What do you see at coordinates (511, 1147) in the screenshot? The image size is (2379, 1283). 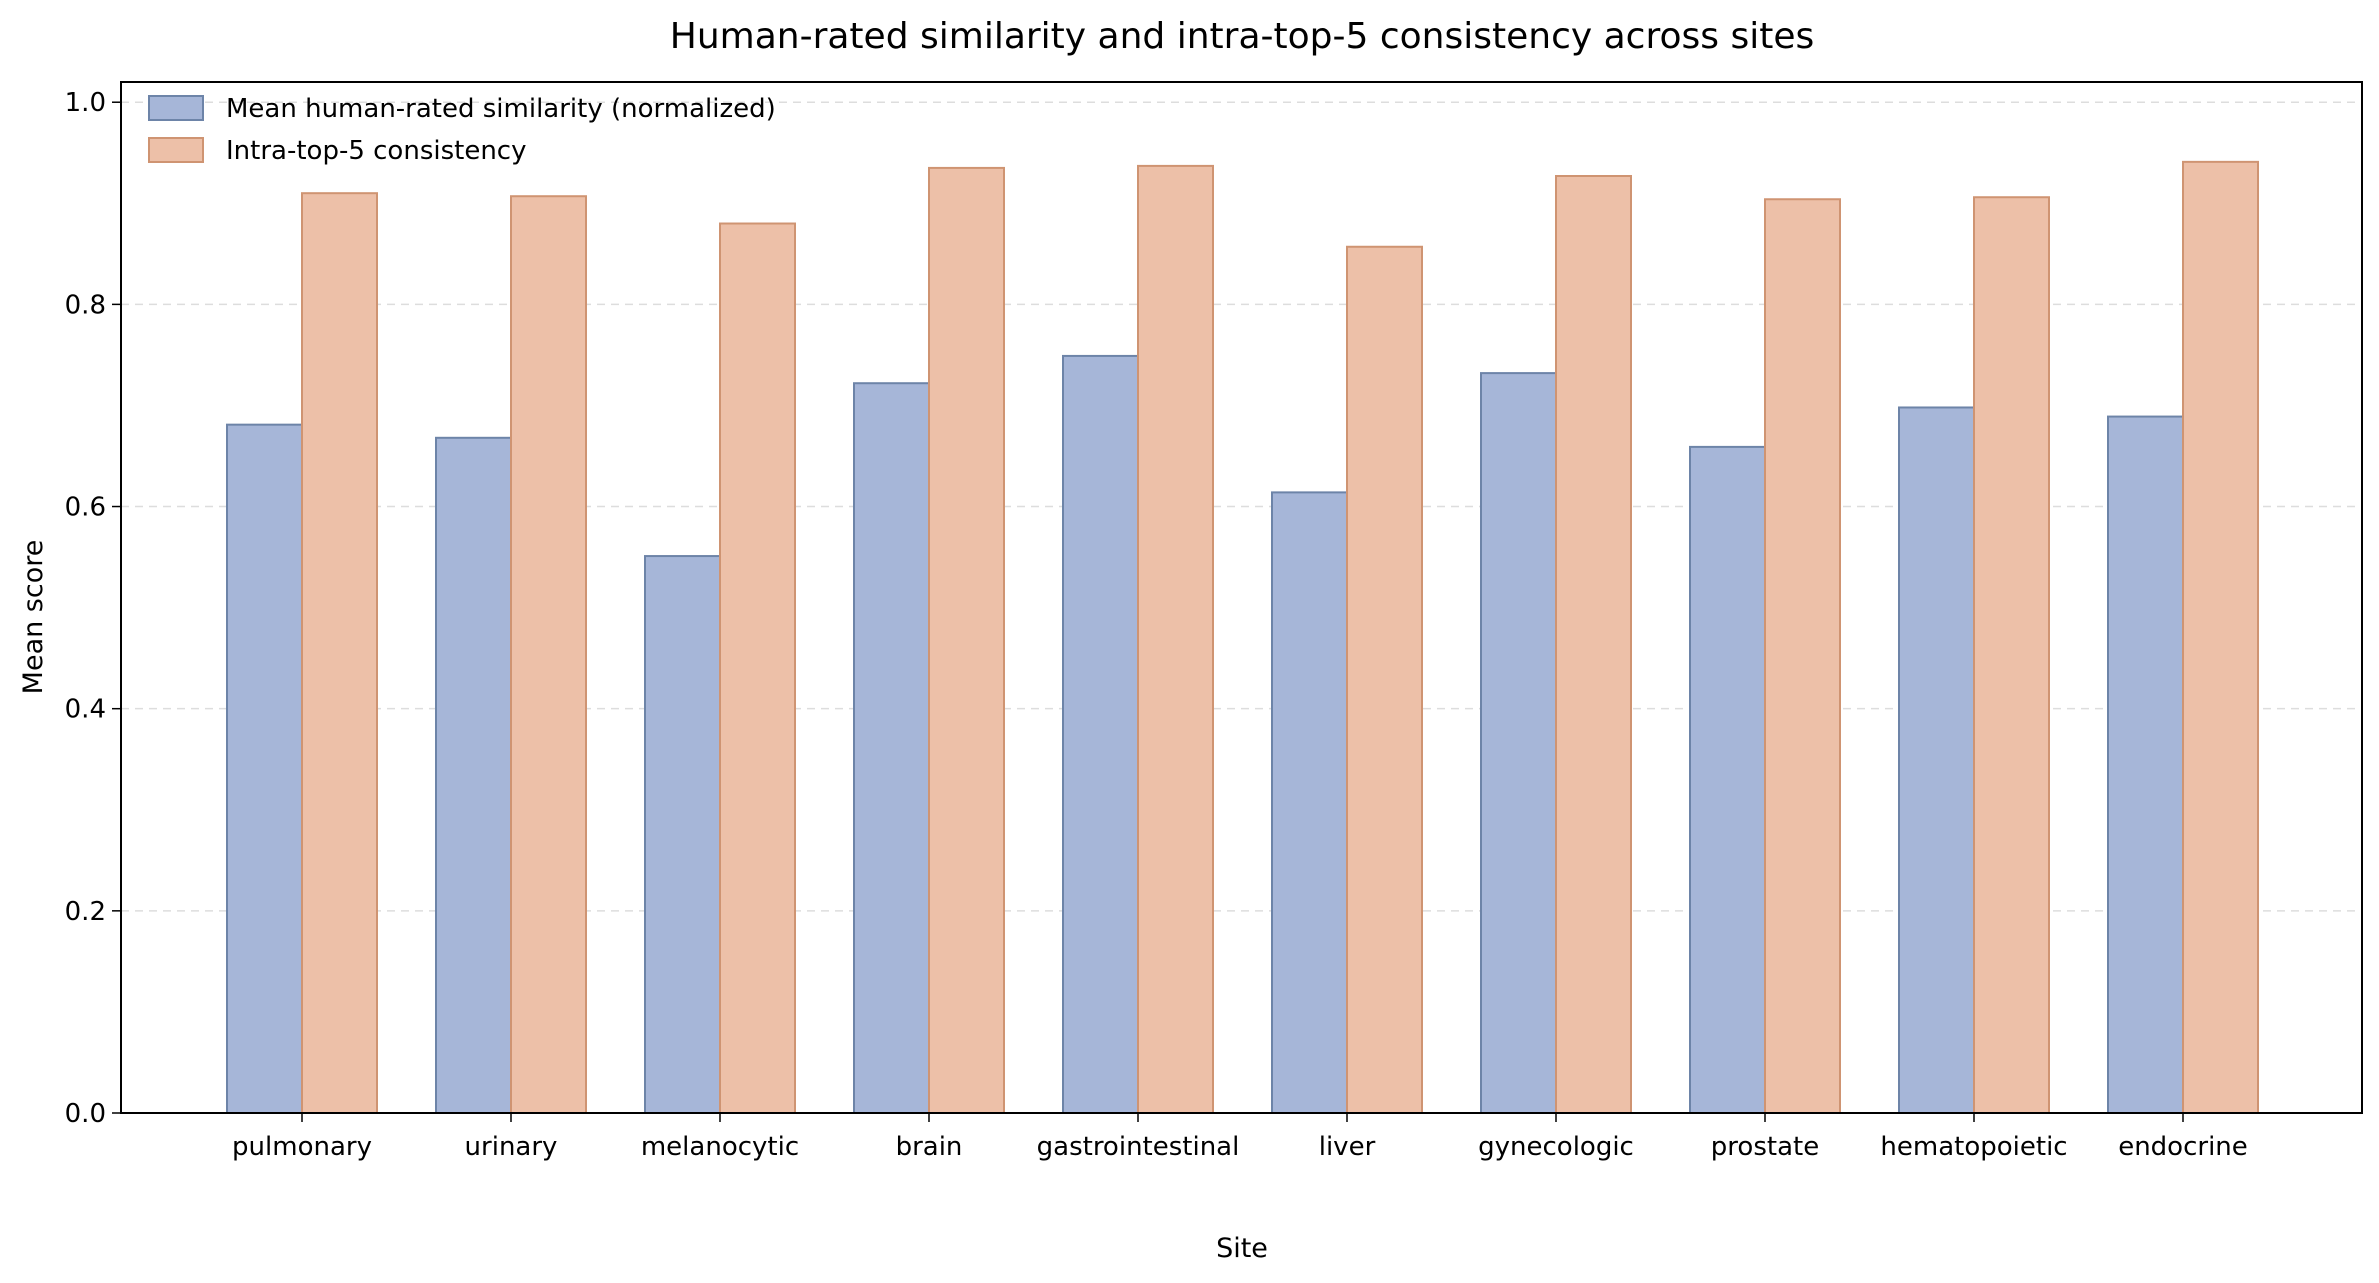 I see `x-tick-label: urinary` at bounding box center [511, 1147].